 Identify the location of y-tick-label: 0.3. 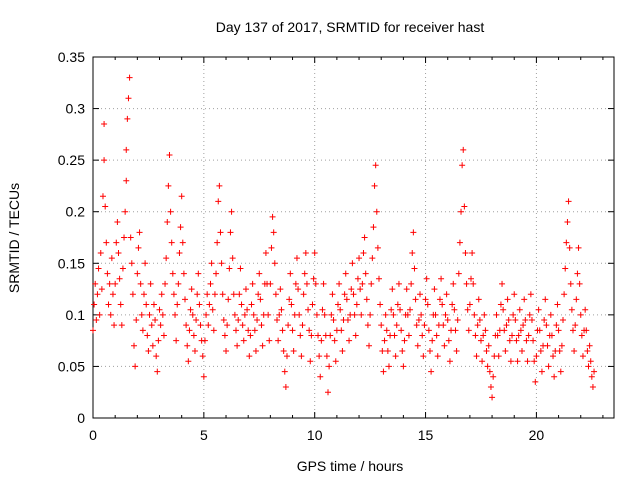
(76, 109).